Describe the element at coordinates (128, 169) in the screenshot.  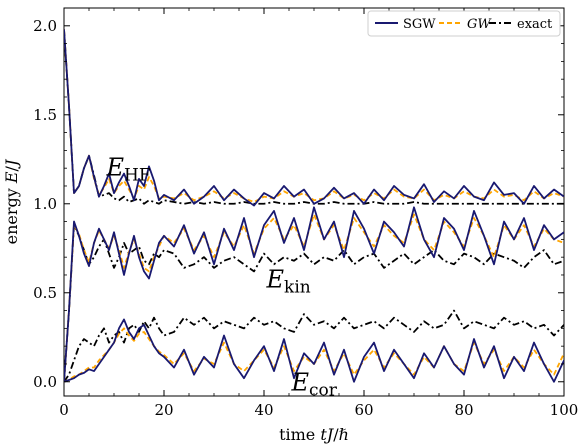
I see `annotation-e-hf: EHF` at that location.